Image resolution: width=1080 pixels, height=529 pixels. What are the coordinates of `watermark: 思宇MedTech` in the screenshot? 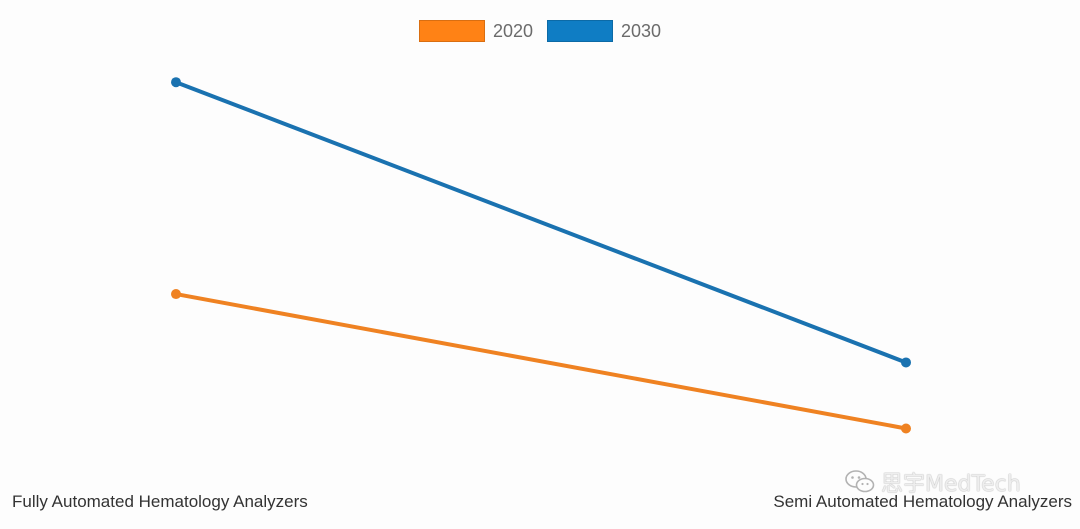 It's located at (933, 482).